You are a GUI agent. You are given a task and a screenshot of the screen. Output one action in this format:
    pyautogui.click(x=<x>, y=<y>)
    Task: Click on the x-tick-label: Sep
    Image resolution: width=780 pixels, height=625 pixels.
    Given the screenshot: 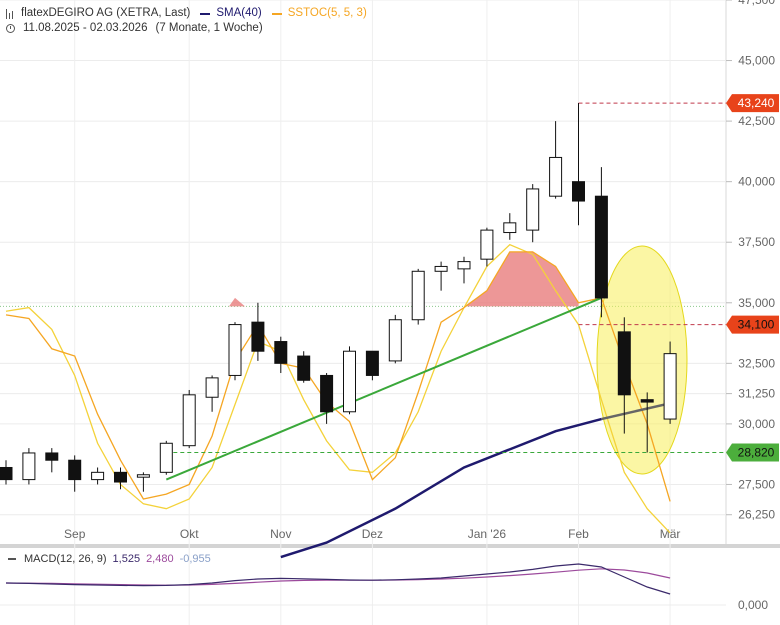 What is the action you would take?
    pyautogui.click(x=75, y=534)
    